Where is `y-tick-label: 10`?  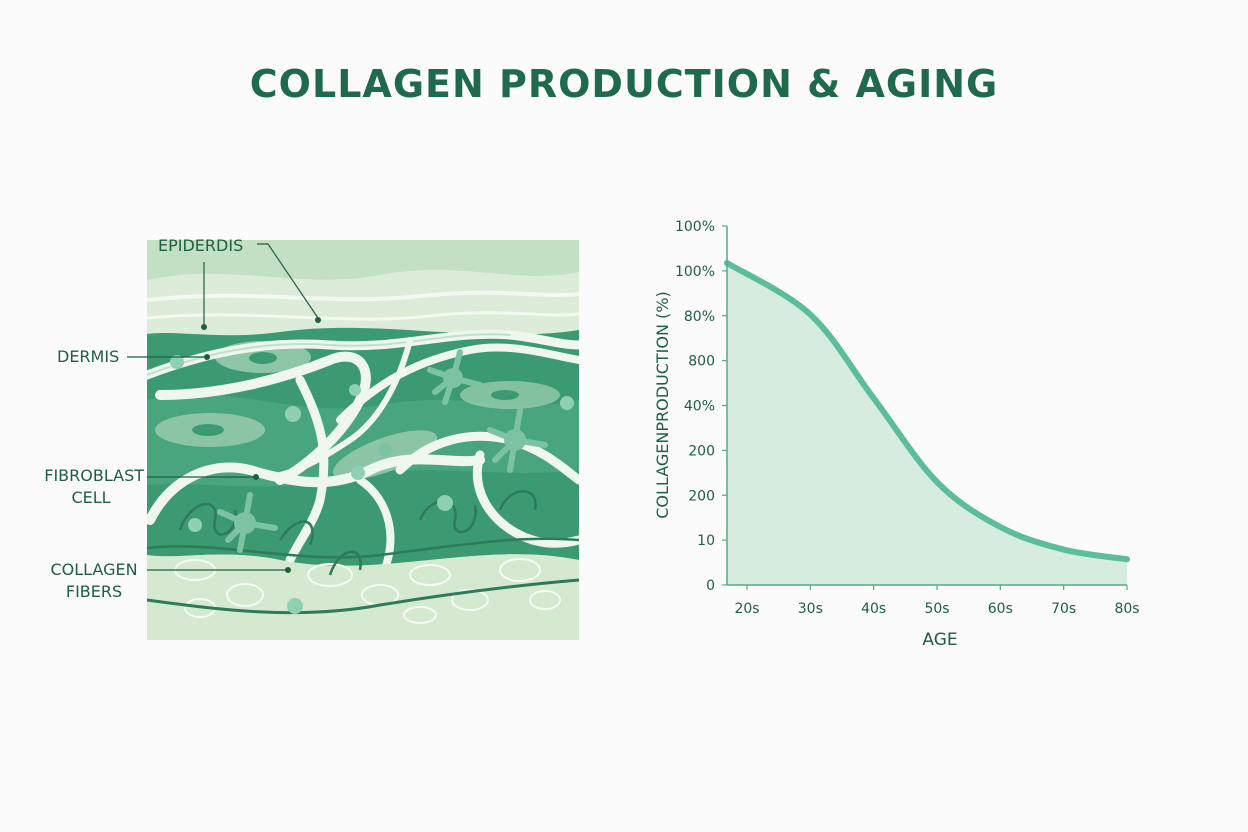 y-tick-label: 10 is located at coordinates (706, 541).